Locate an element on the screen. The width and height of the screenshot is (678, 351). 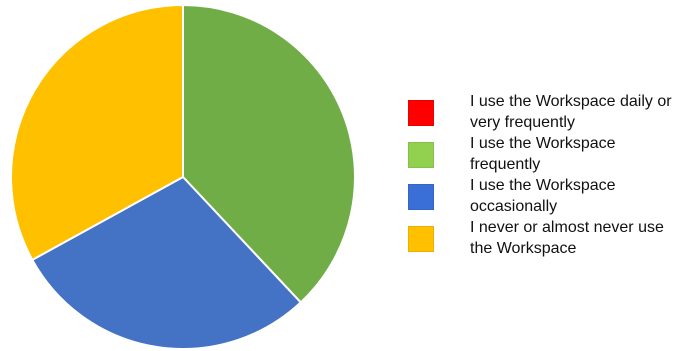
legend-item-occasional: I use the Workspace occasionally is located at coordinates (542, 196).